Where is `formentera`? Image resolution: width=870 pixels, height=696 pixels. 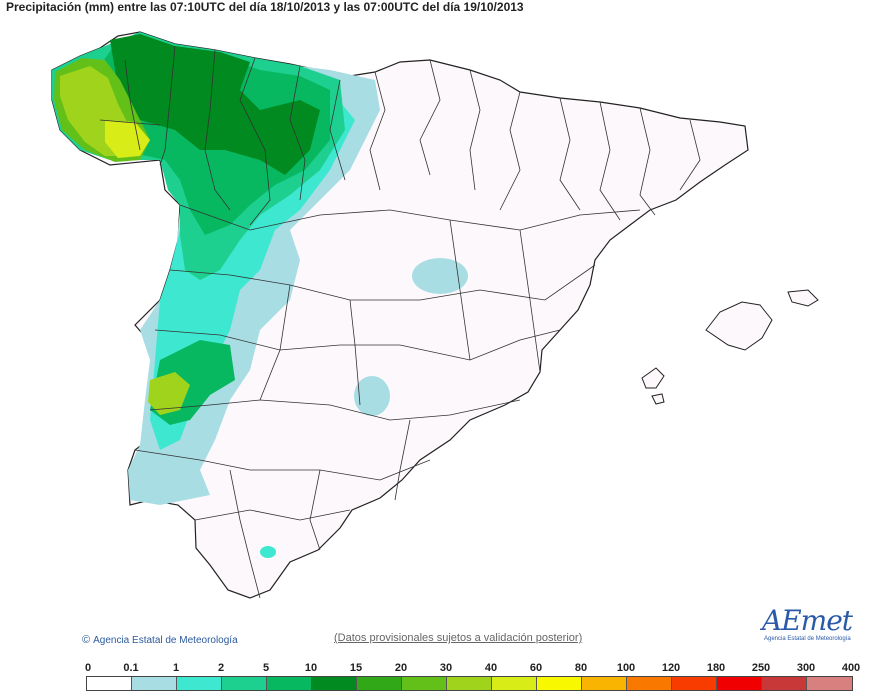
formentera is located at coordinates (658, 399).